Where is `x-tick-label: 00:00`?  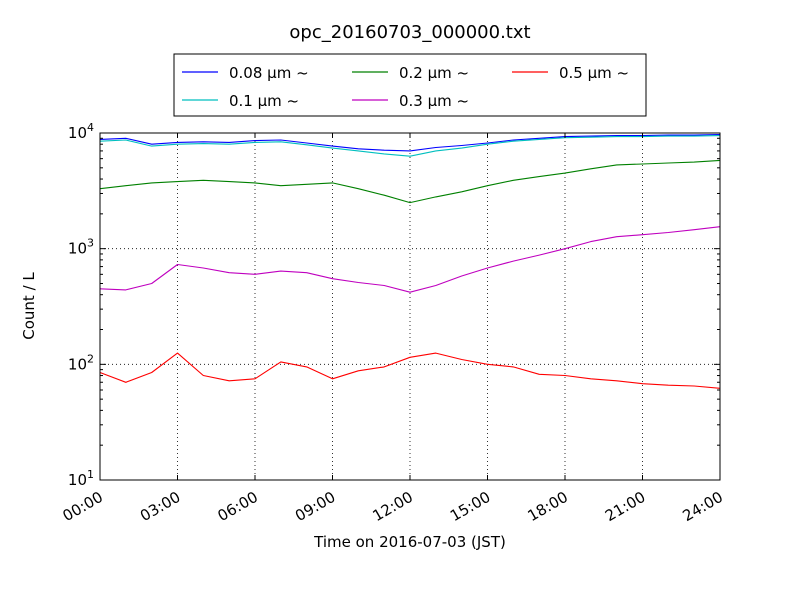 x-tick-label: 00:00 is located at coordinates (83, 506).